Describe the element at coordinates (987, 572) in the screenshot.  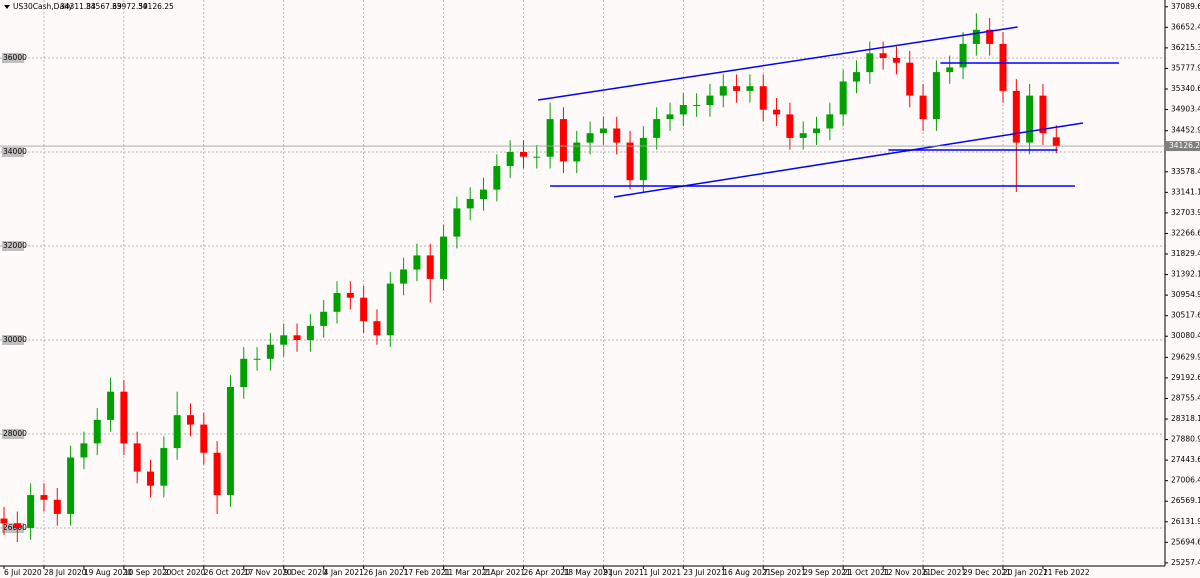
I see `x-tick-label: 29 Dec 2021` at that location.